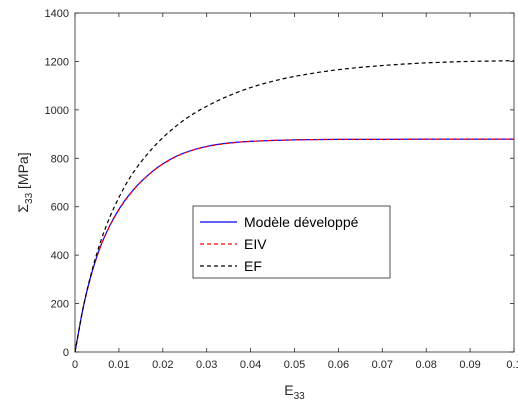  What do you see at coordinates (57, 62) in the screenshot?
I see `y-tick-label: 1200` at bounding box center [57, 62].